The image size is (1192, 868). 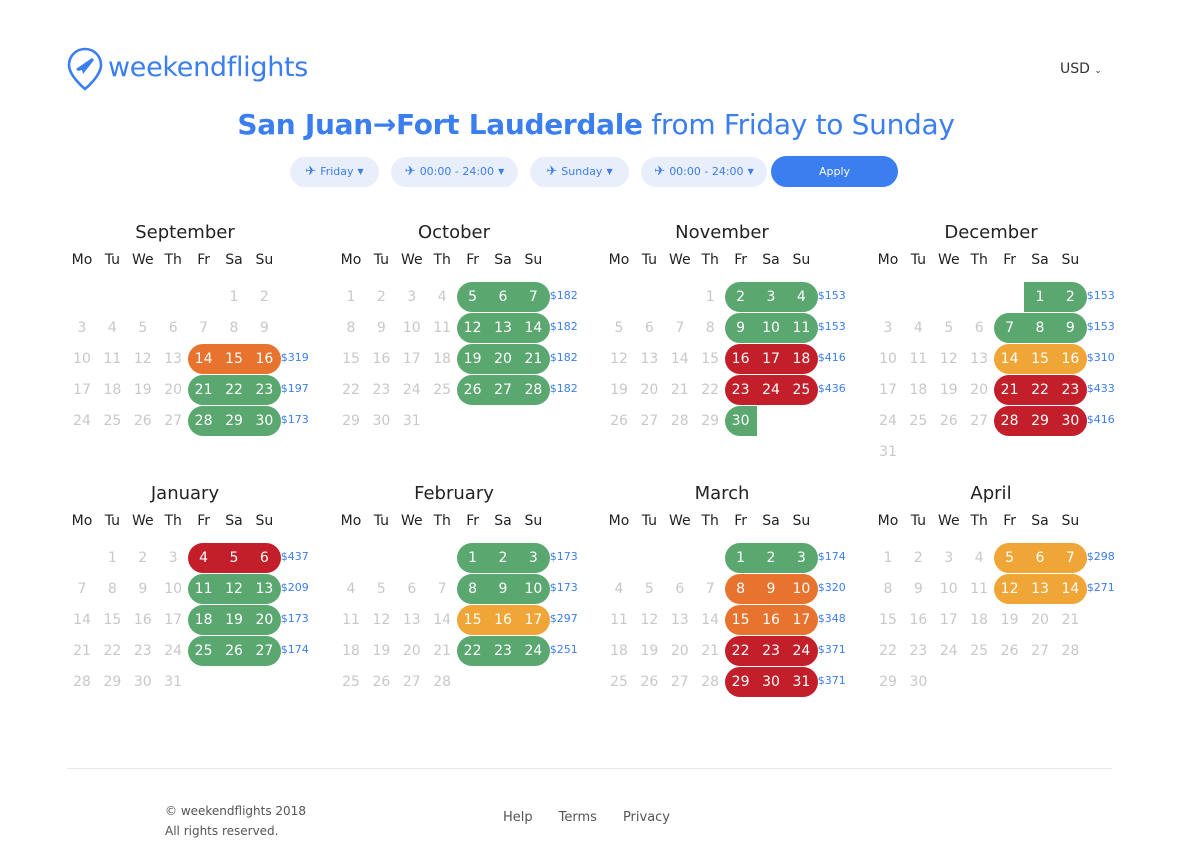 I want to click on calendar-day: 31, so click(x=801, y=682).